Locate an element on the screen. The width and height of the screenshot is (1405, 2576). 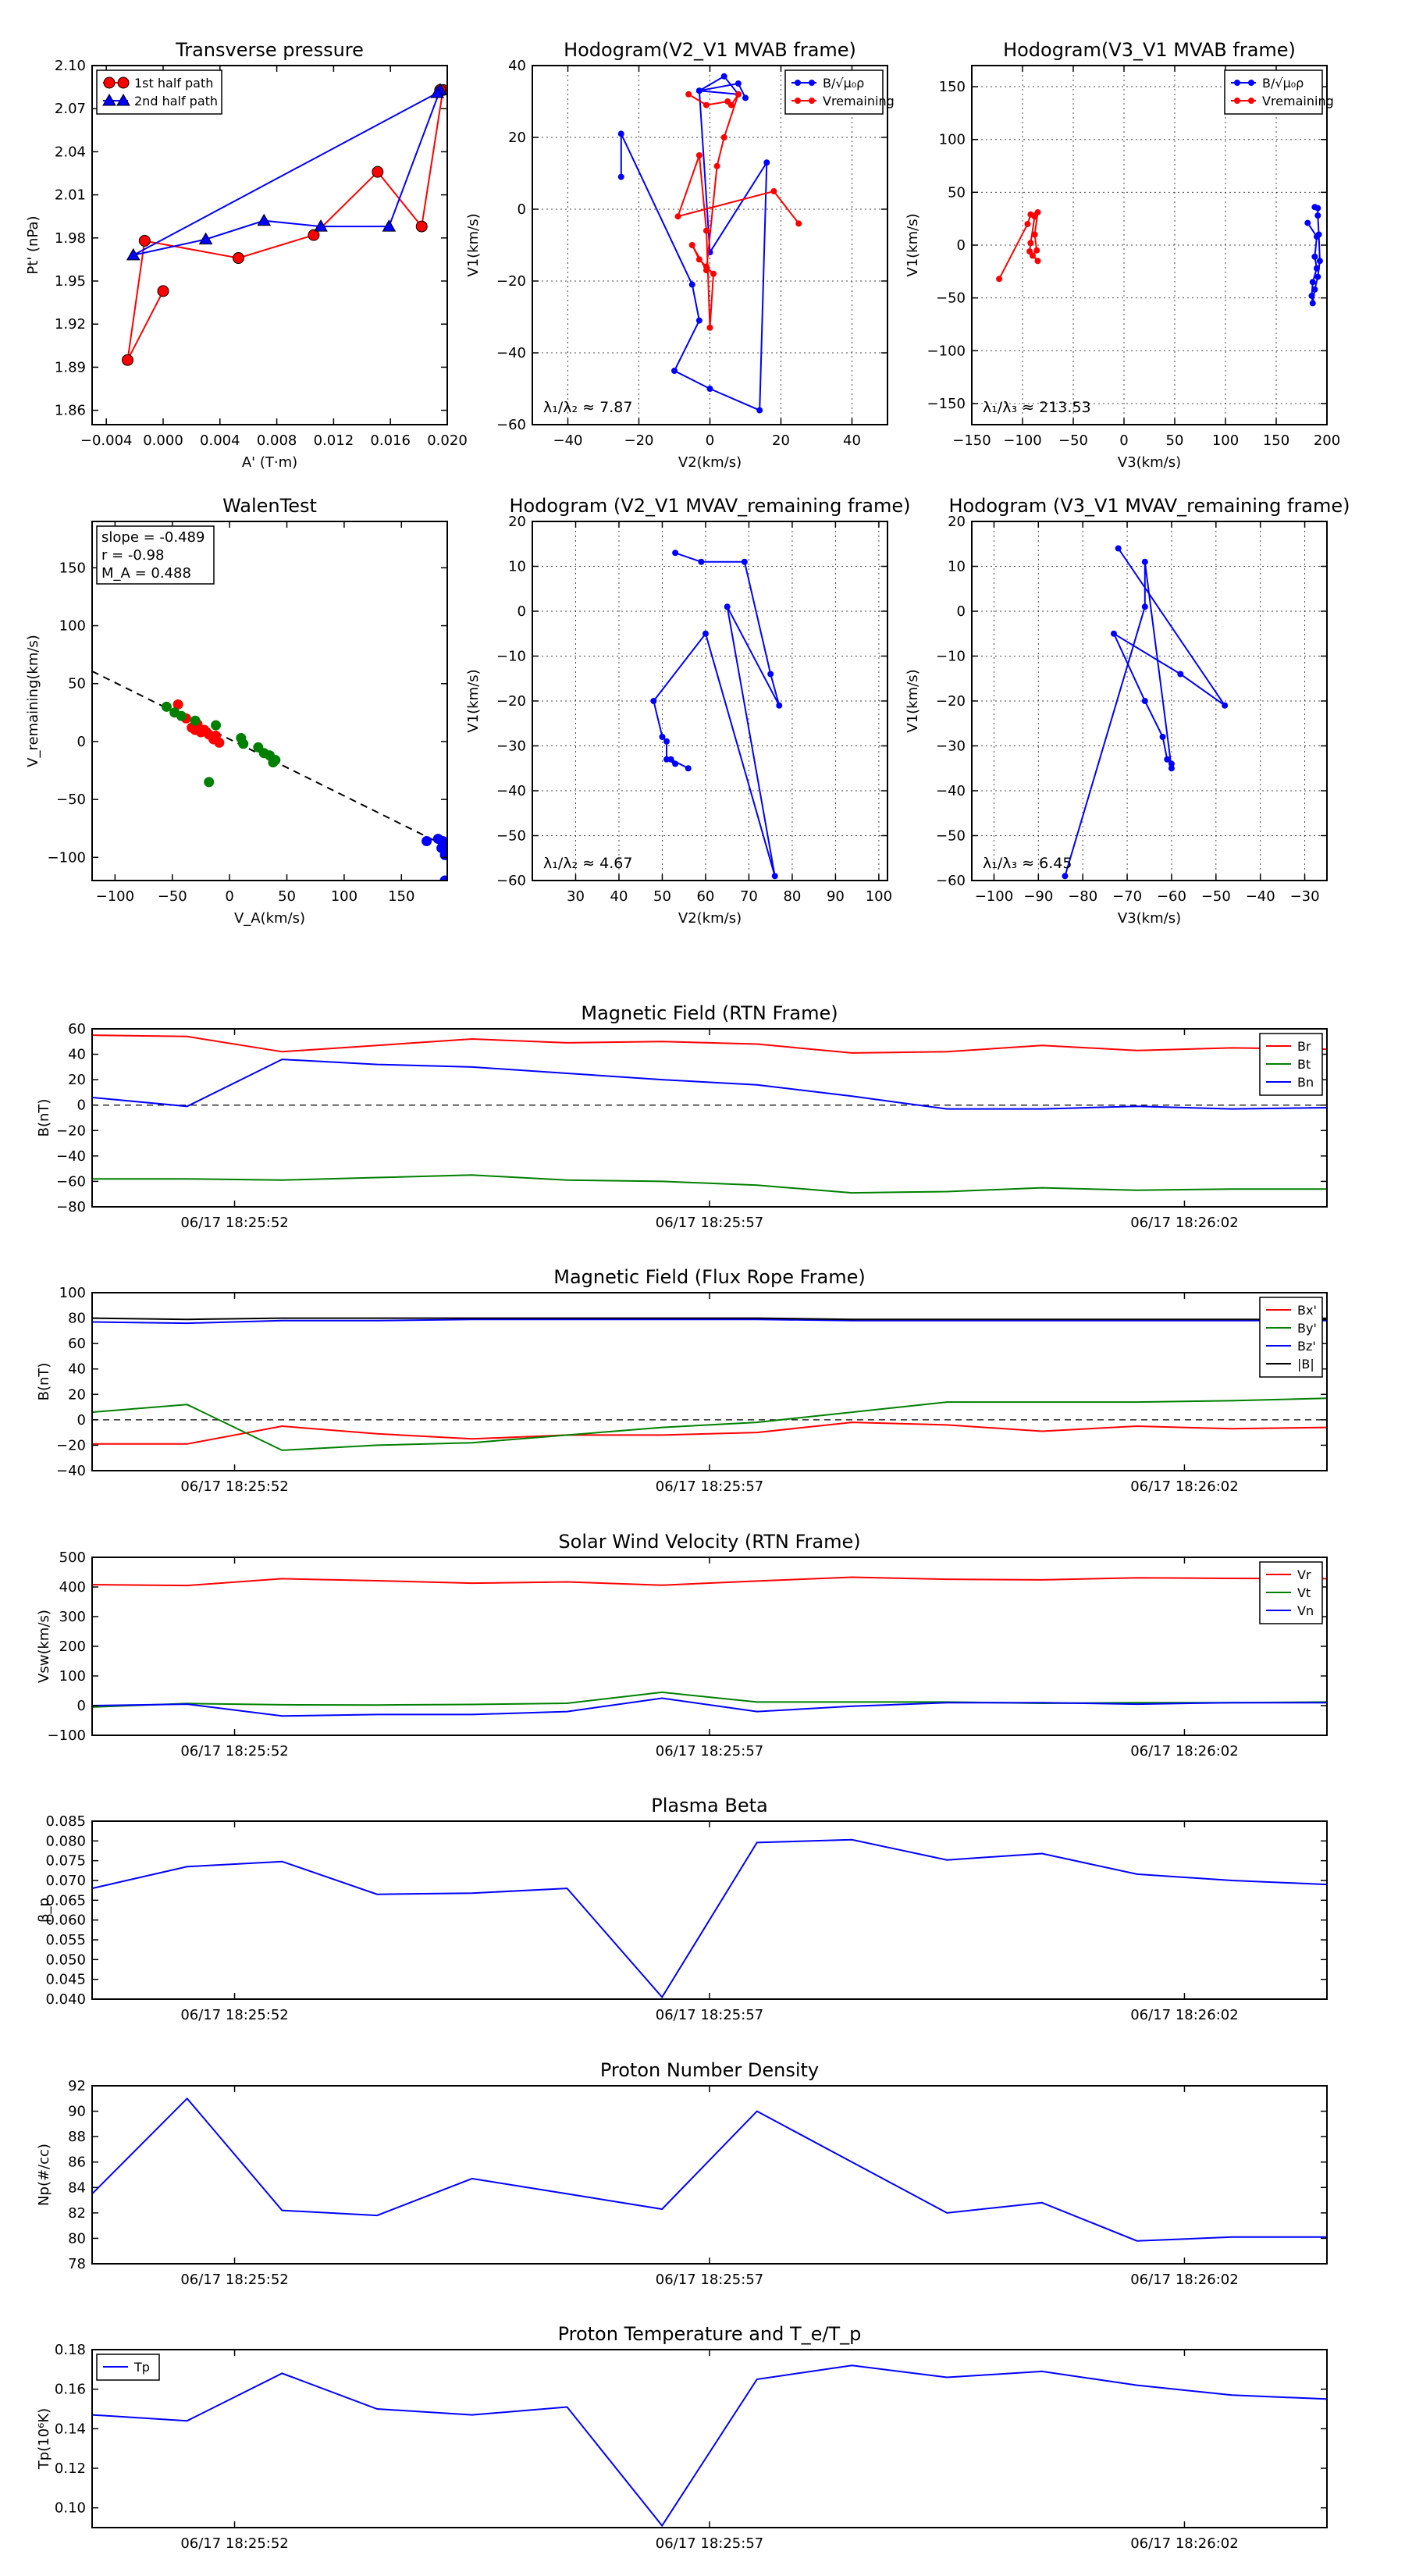
y-tick-label: −30 is located at coordinates (951, 746).